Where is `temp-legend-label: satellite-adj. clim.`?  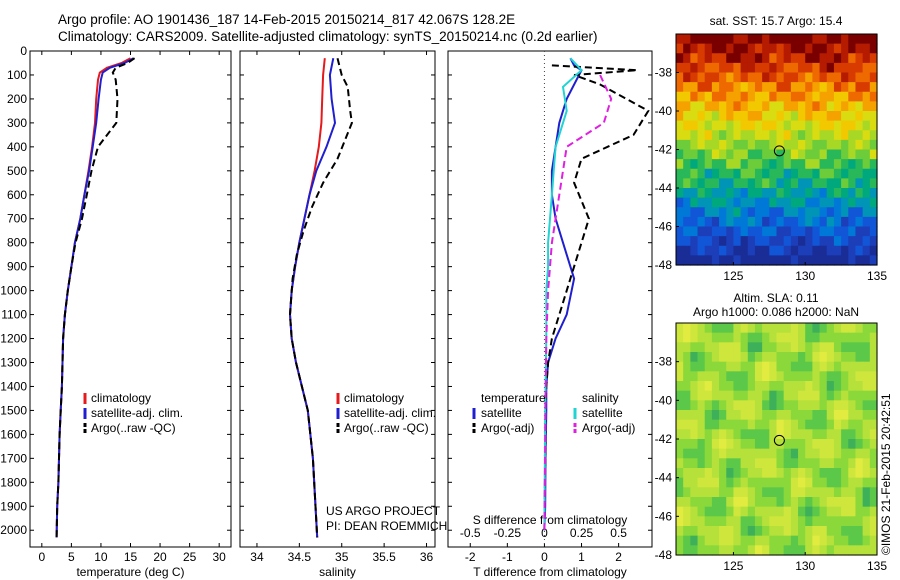
temp-legend-label: satellite-adj. clim. is located at coordinates (137, 413).